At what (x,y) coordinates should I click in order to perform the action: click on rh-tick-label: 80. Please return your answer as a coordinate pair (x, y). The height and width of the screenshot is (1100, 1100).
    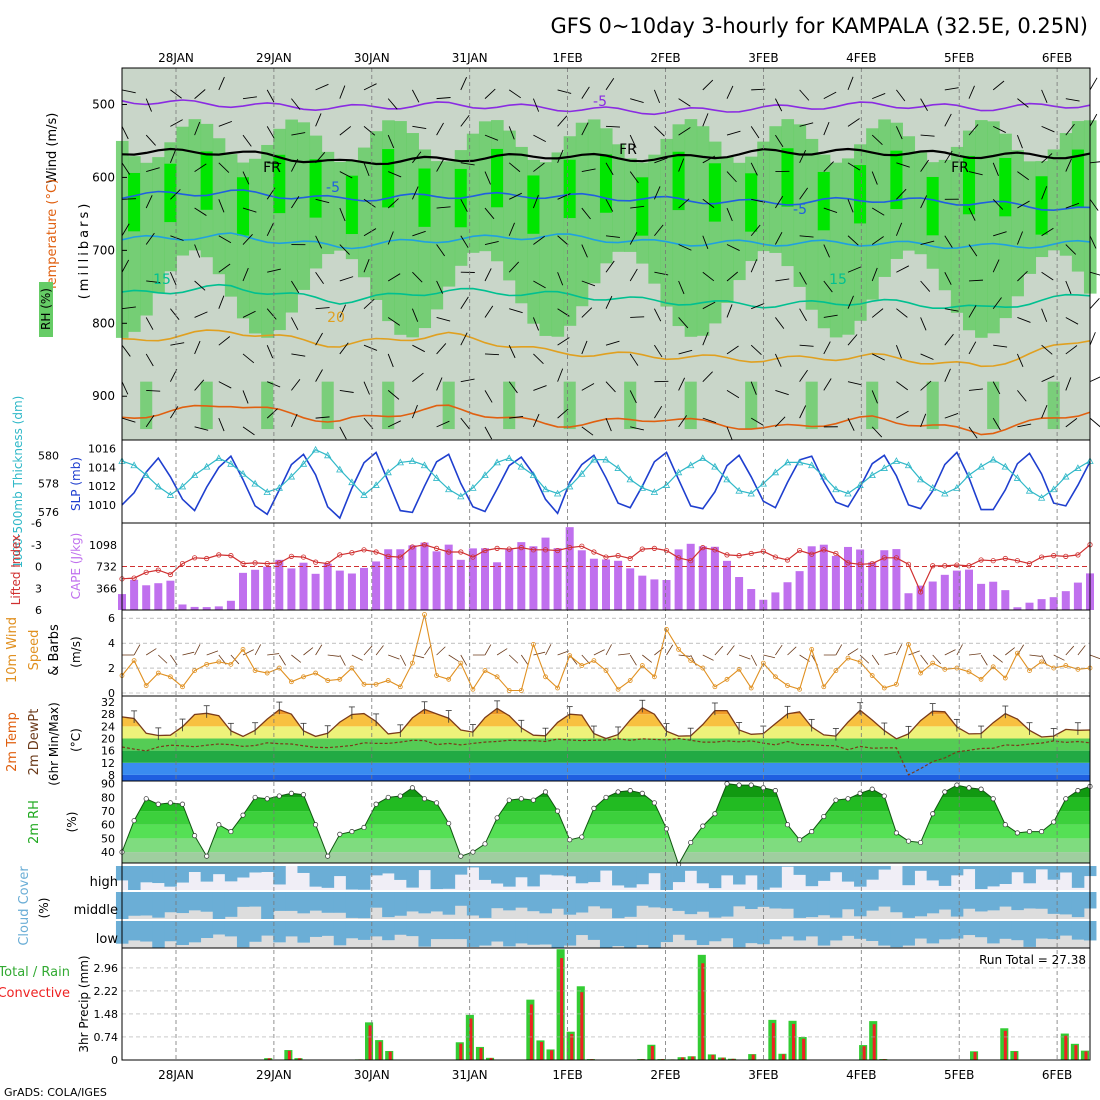
    Looking at the image, I should click on (108, 797).